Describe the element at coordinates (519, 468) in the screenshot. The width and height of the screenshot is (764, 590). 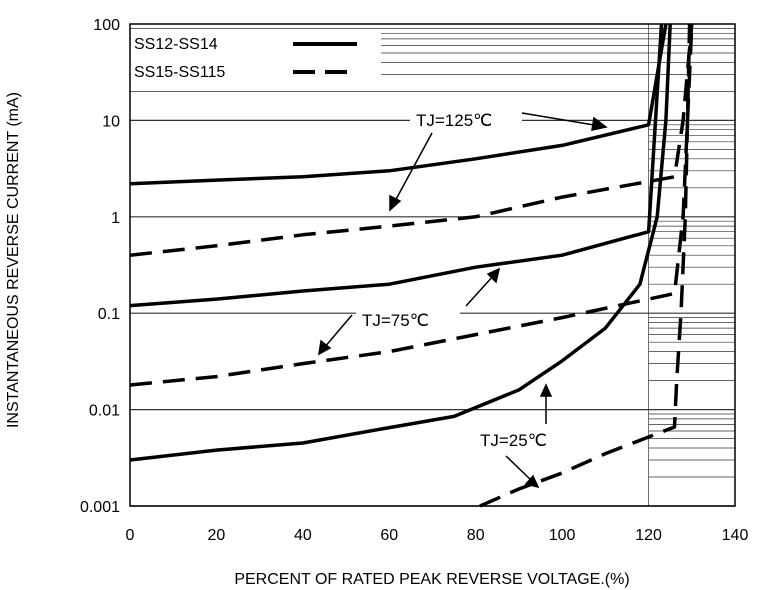
I see `arrow-tj25-down` at that location.